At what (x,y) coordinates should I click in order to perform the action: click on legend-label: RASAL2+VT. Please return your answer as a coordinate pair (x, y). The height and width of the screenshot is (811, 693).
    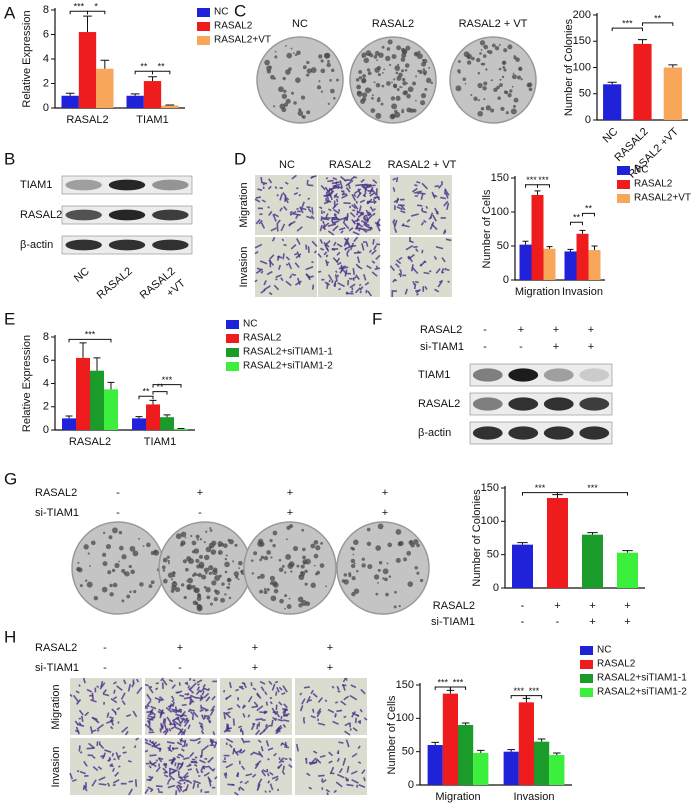
    Looking at the image, I should click on (242, 40).